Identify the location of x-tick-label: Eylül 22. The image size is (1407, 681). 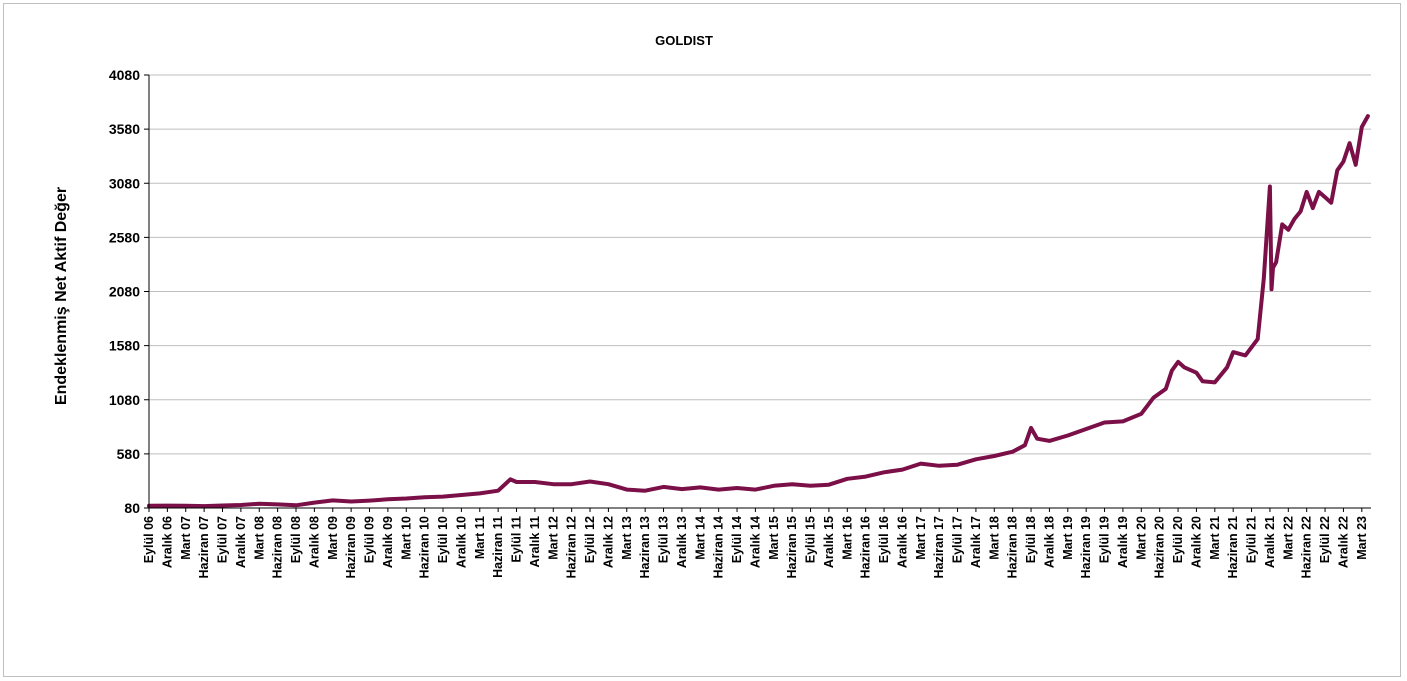
(1325, 539).